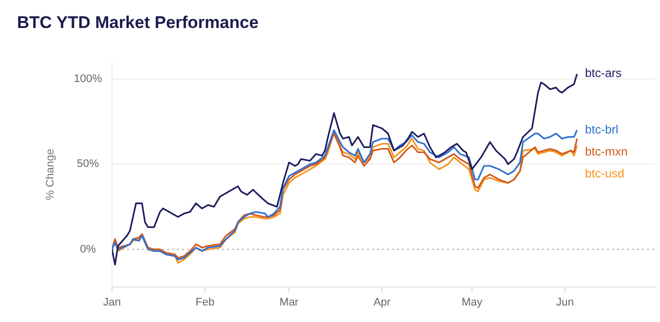 The height and width of the screenshot is (322, 660). I want to click on series-label: btc-ars, so click(603, 73).